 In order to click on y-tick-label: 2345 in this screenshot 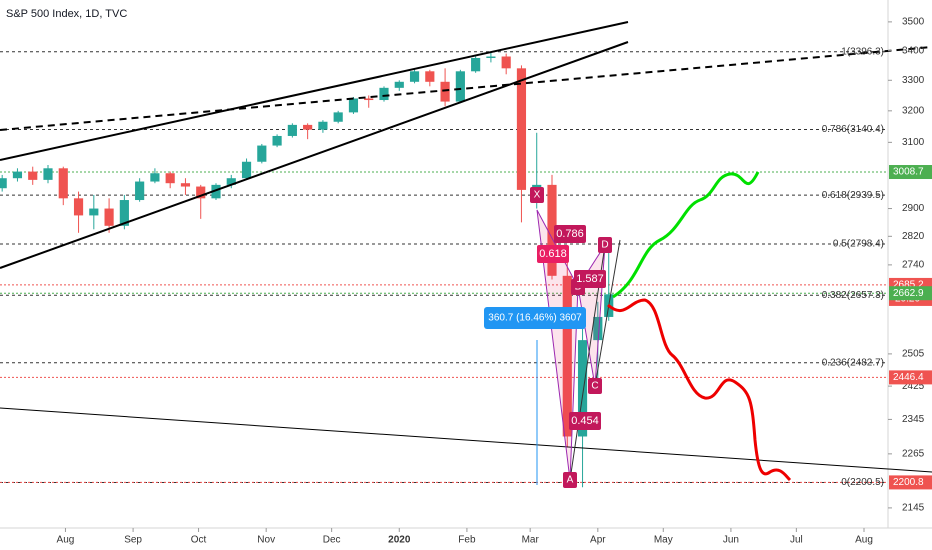, I will do `click(913, 419)`.